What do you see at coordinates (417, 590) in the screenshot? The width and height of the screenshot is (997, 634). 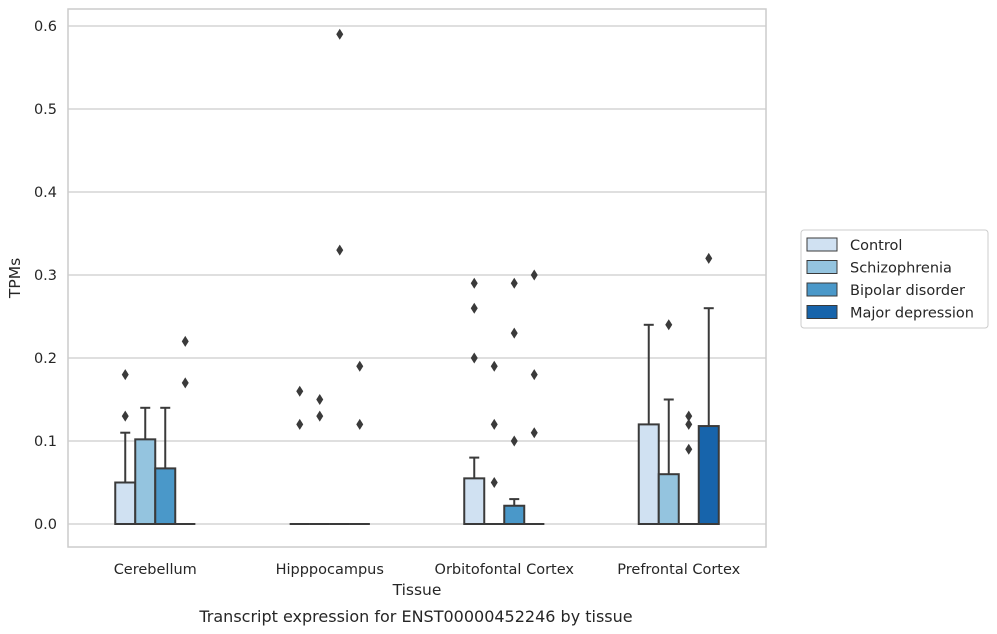 I see `x-axis-label: Tissue` at bounding box center [417, 590].